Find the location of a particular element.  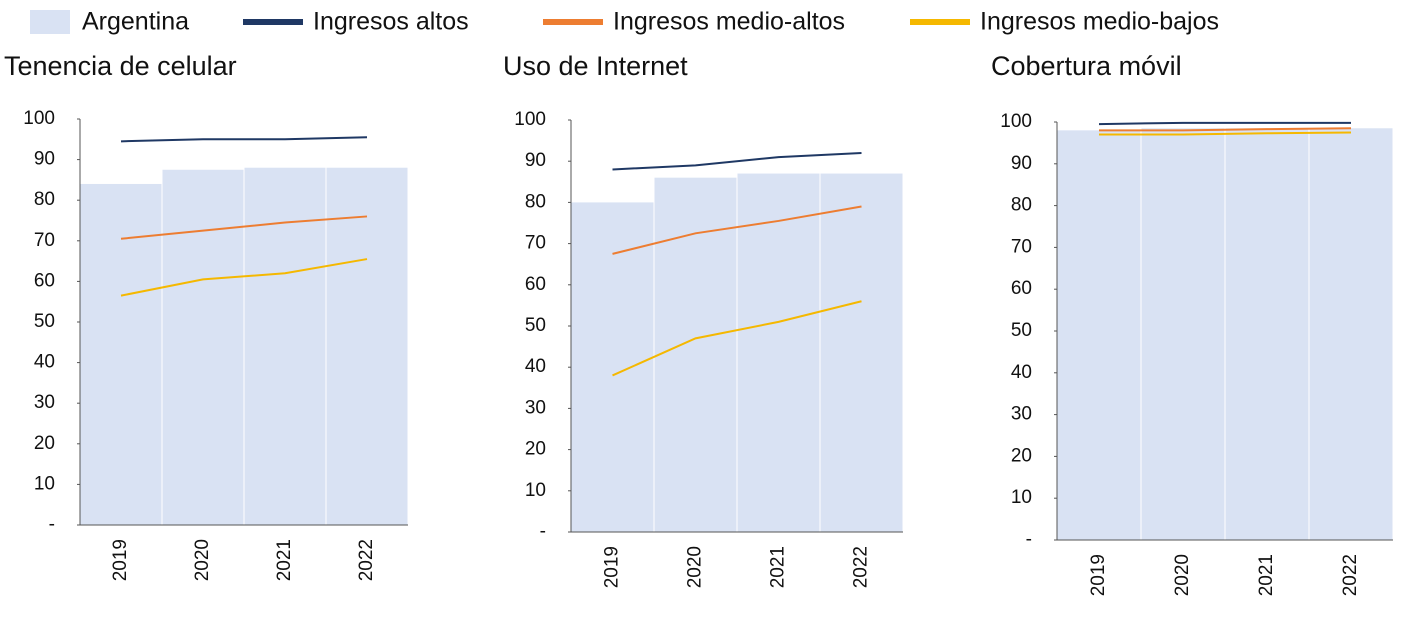

legend-swatch is located at coordinates (50, 22).